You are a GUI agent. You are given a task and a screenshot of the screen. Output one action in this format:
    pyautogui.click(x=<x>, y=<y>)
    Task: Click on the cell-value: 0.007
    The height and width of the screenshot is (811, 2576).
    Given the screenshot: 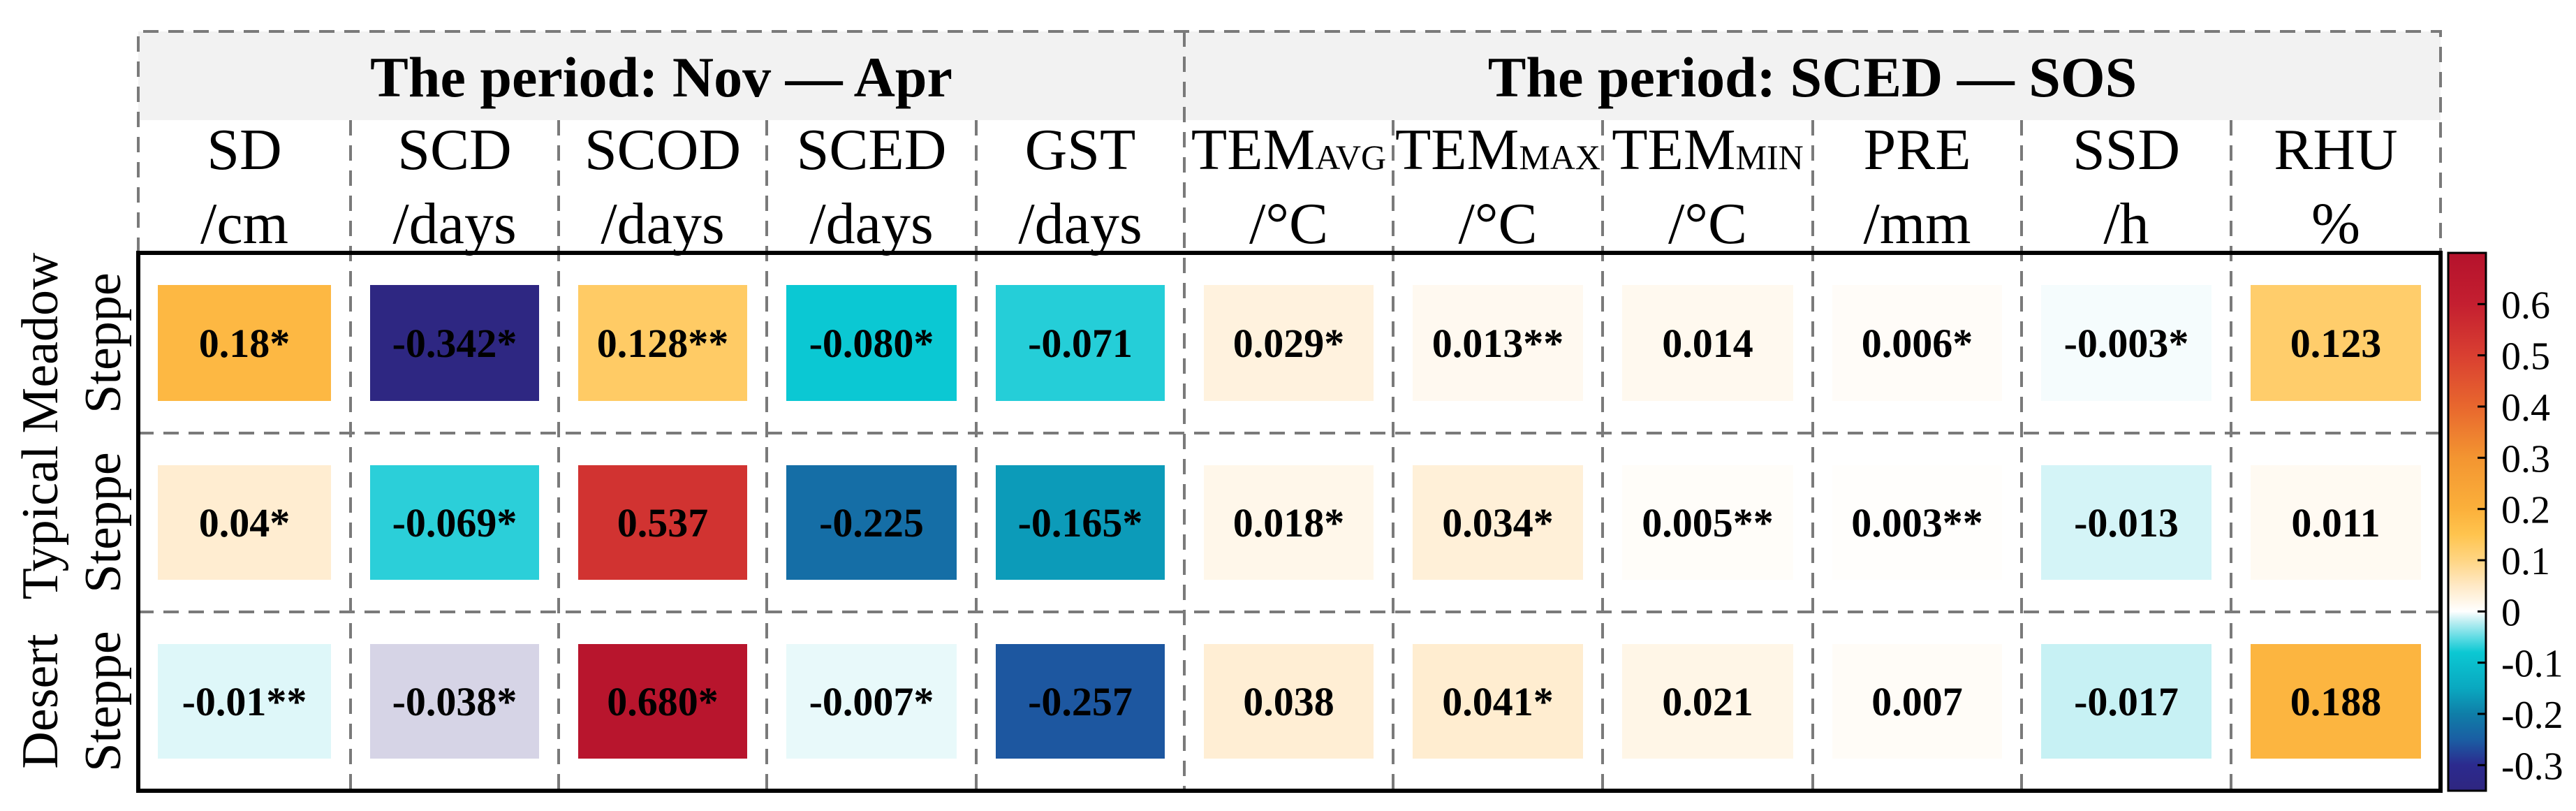 What is the action you would take?
    pyautogui.click(x=1917, y=701)
    